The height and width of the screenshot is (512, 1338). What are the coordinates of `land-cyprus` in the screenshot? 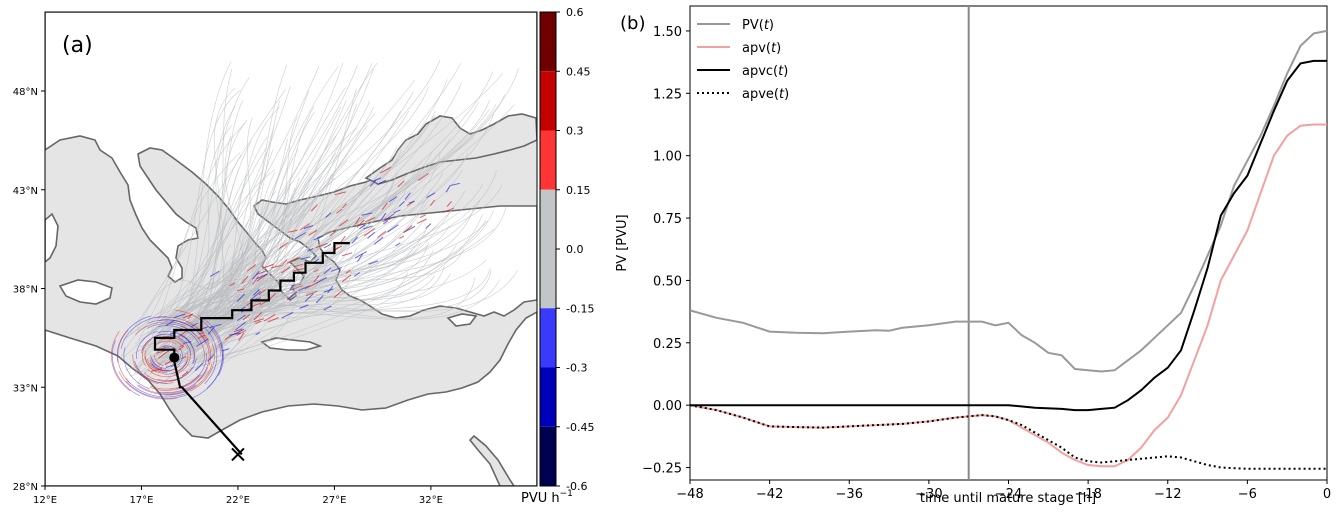 It's located at (462, 320).